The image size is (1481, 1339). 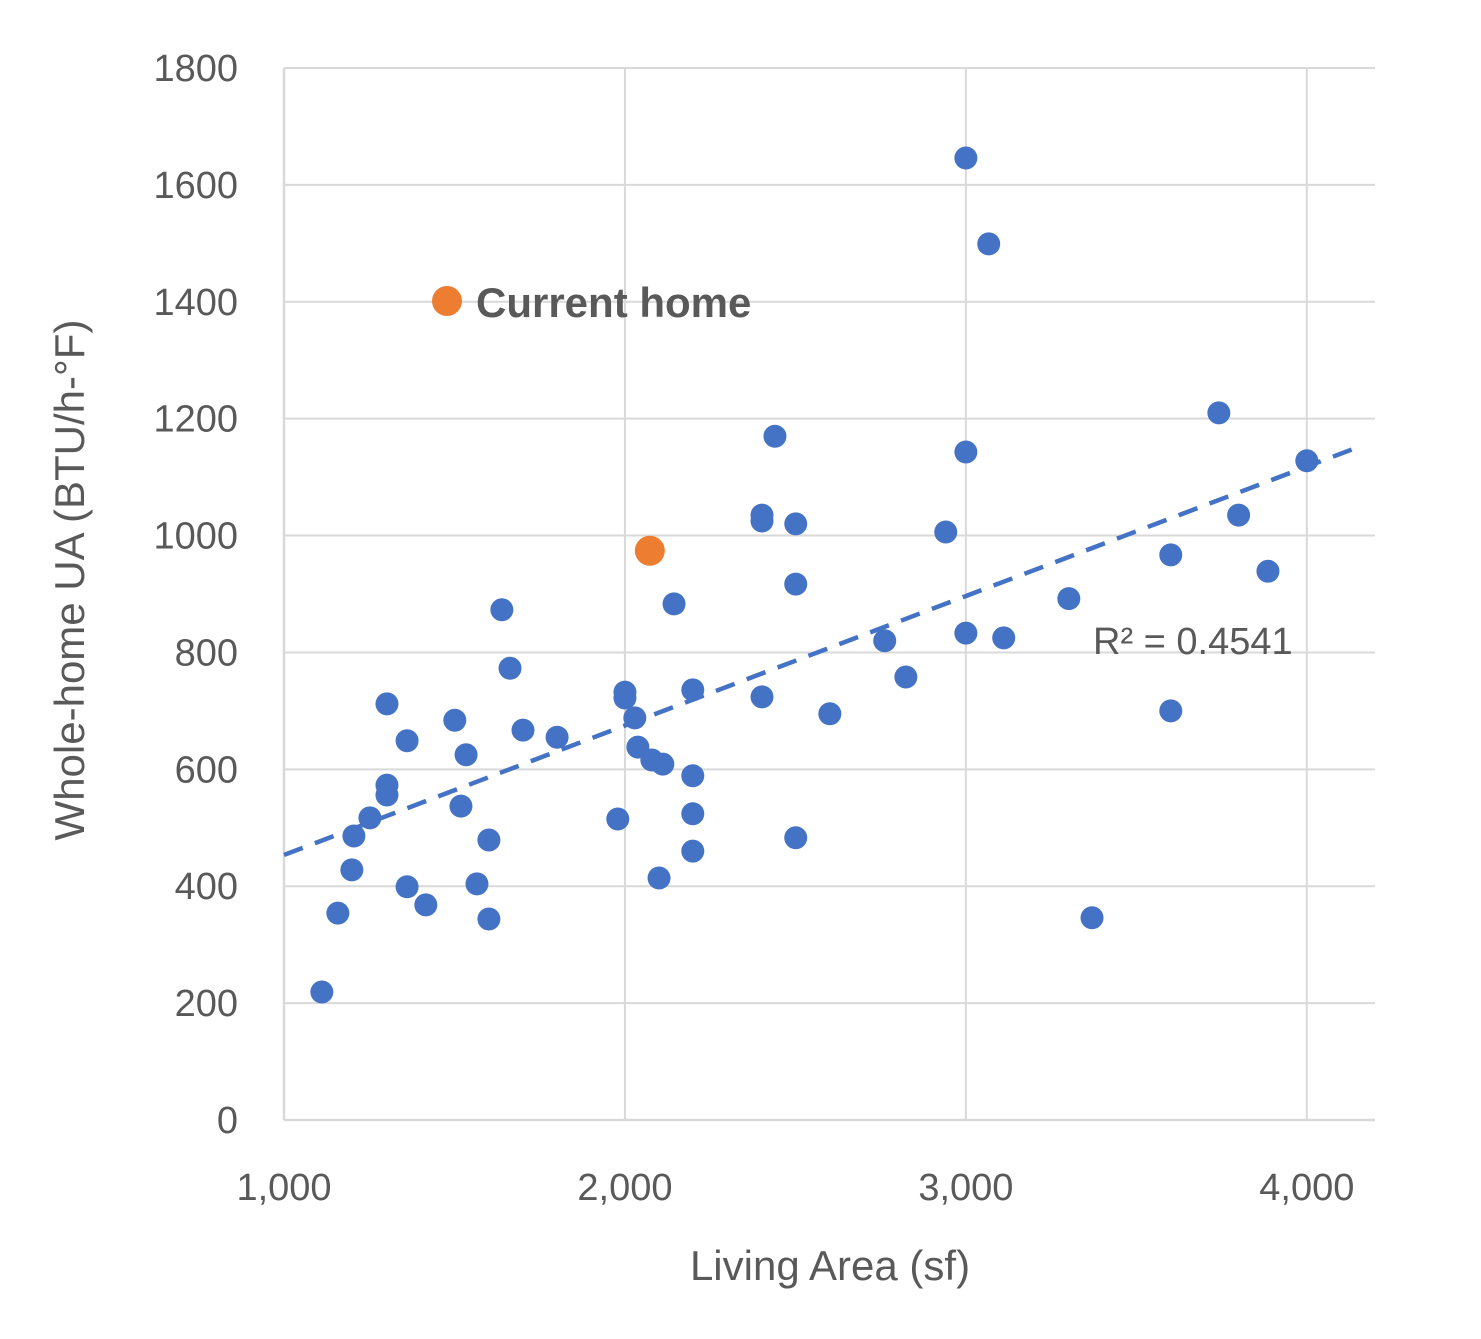 What do you see at coordinates (227, 1121) in the screenshot?
I see `y-tick-label: 0` at bounding box center [227, 1121].